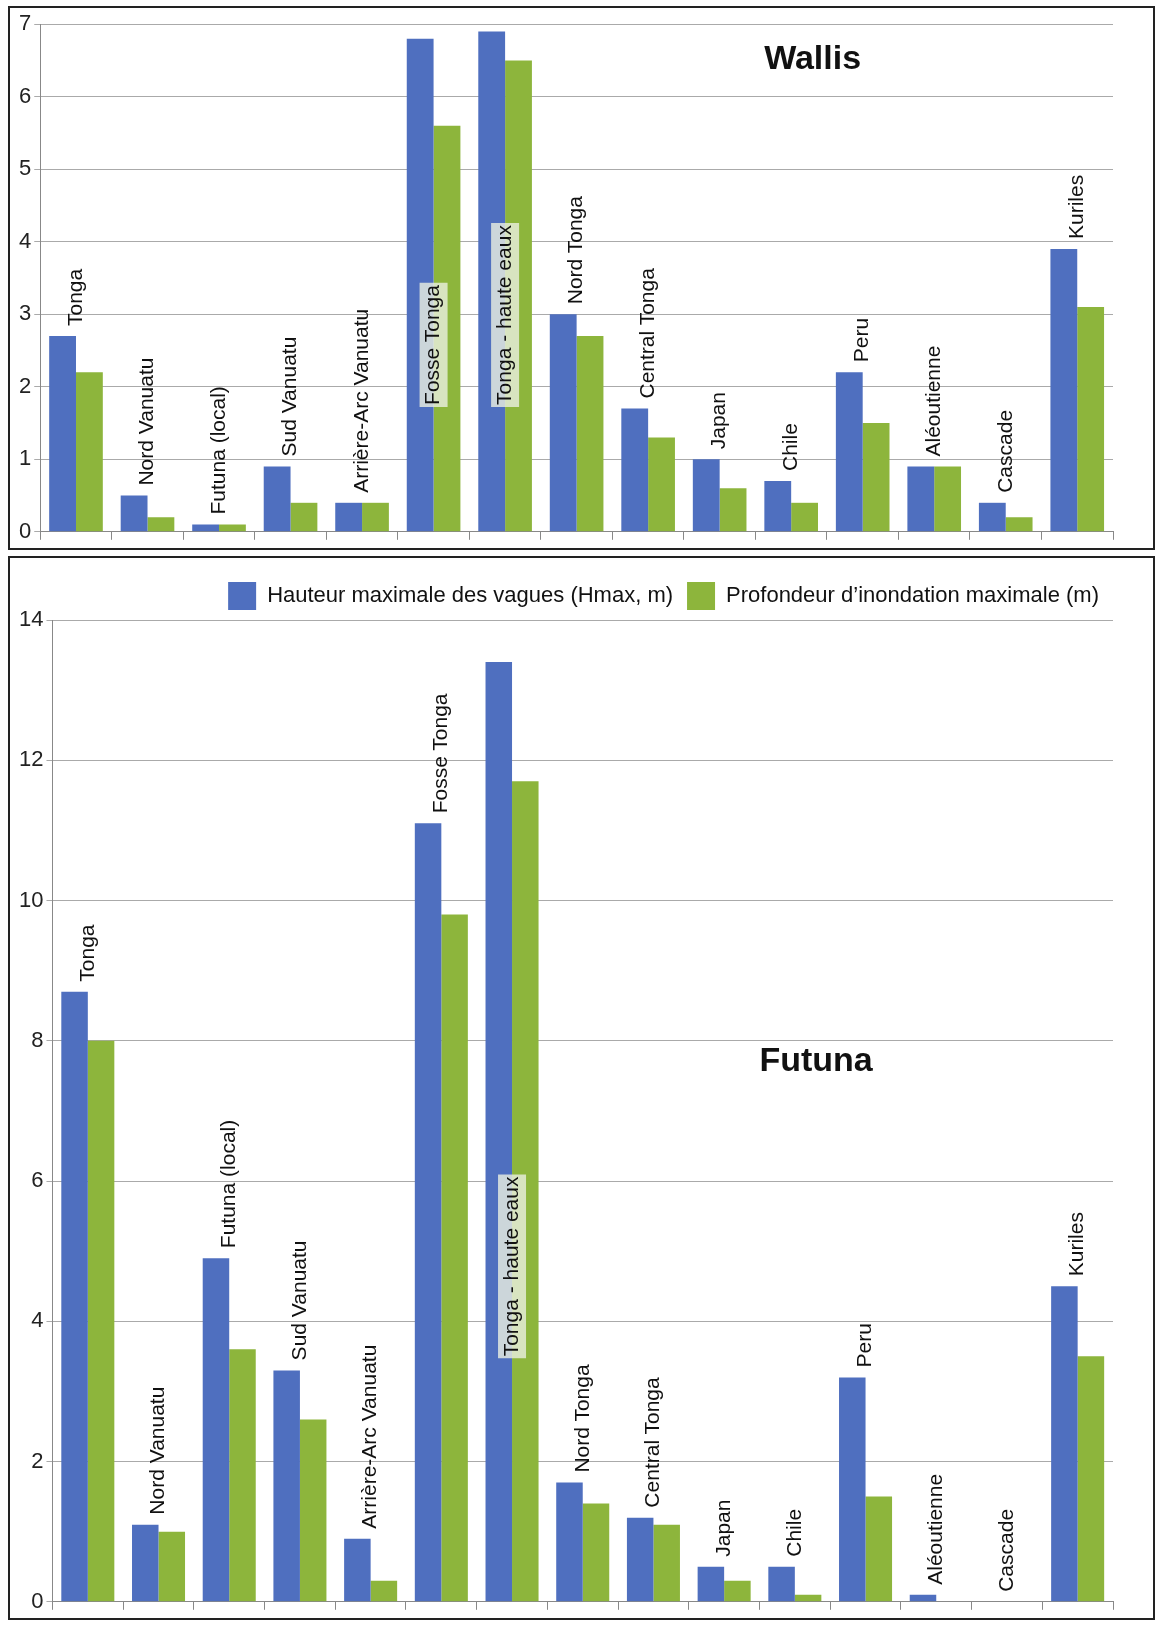  I want to click on legend-label: Hauteur maximale des vagues (Hmax, m), so click(470, 595).